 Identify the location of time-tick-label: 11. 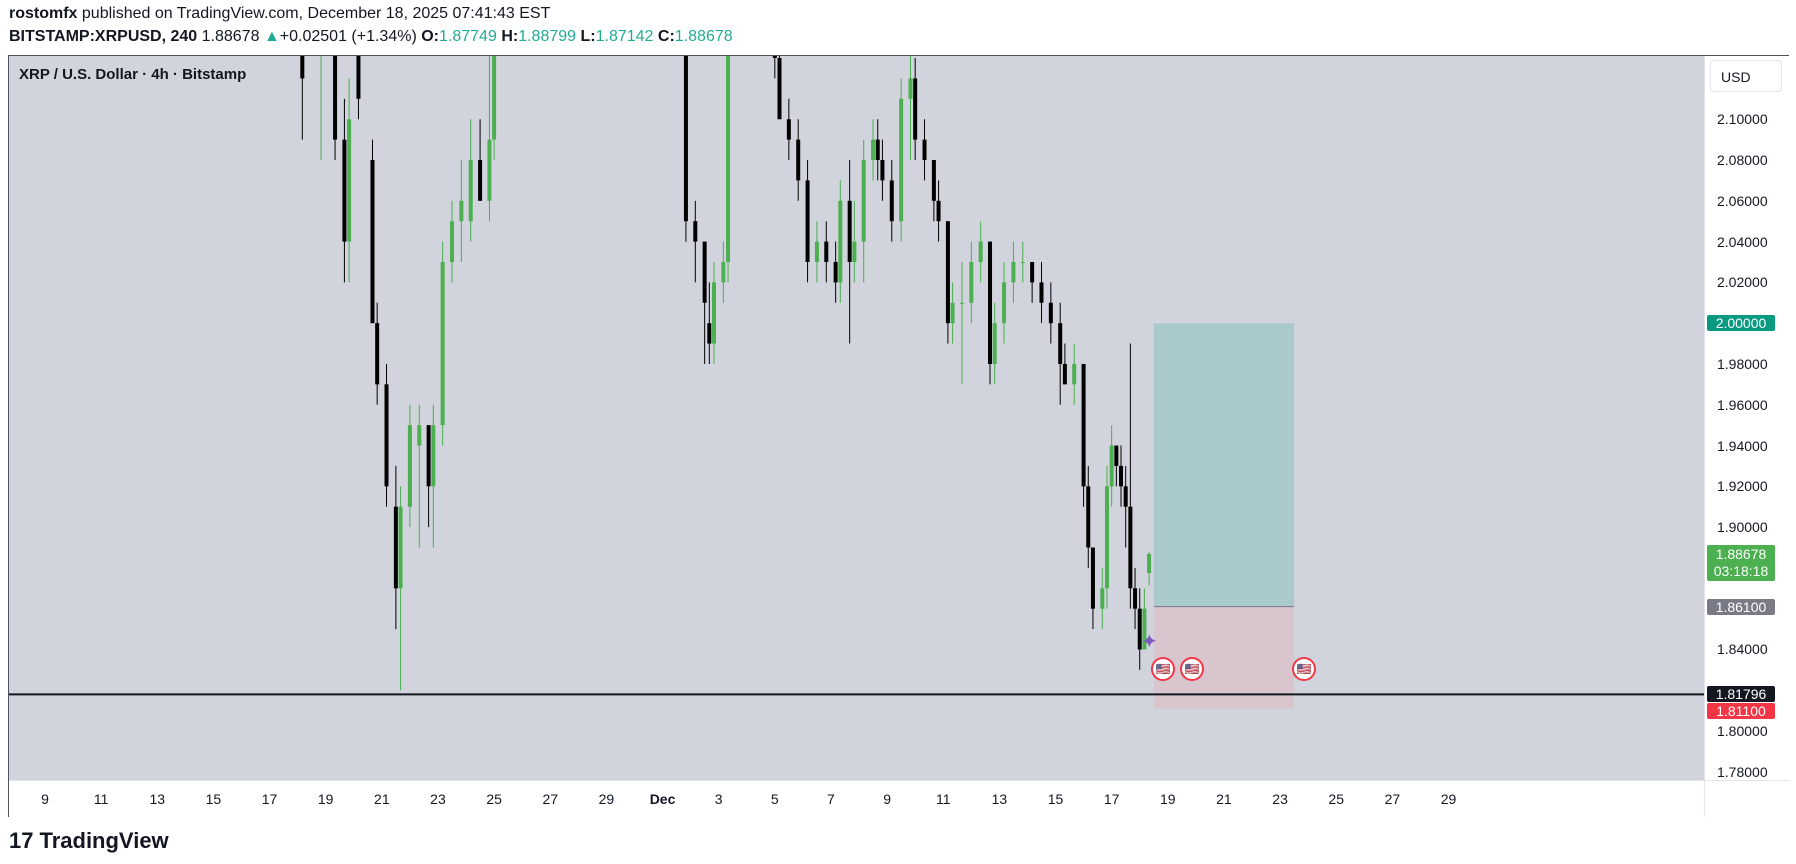
(101, 799).